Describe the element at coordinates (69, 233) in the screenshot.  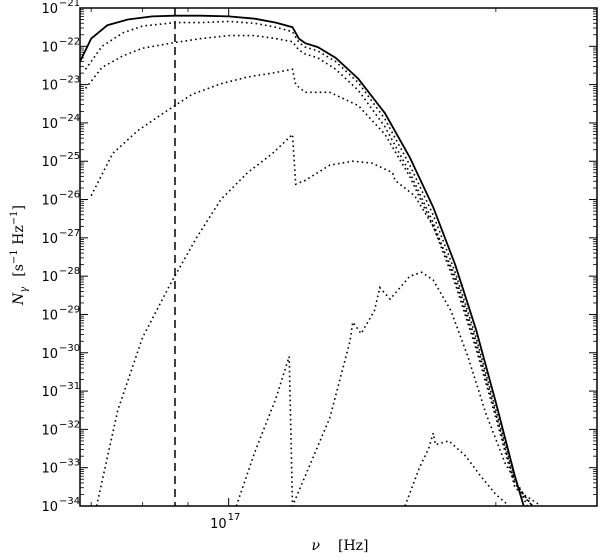
I see `y-tick-exponent: −27` at that location.